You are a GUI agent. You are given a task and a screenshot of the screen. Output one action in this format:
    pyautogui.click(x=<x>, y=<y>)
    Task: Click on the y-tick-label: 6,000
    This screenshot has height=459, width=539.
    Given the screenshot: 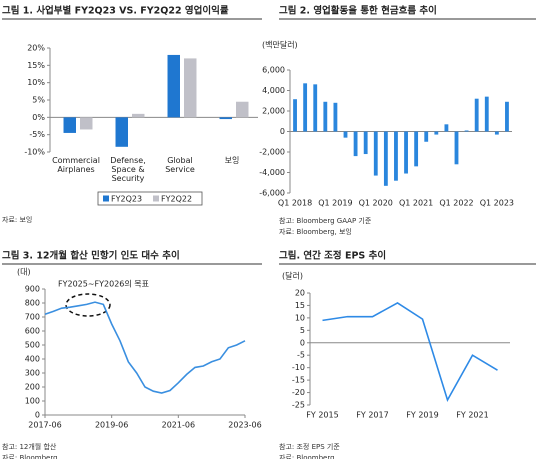 What is the action you would take?
    pyautogui.click(x=273, y=70)
    